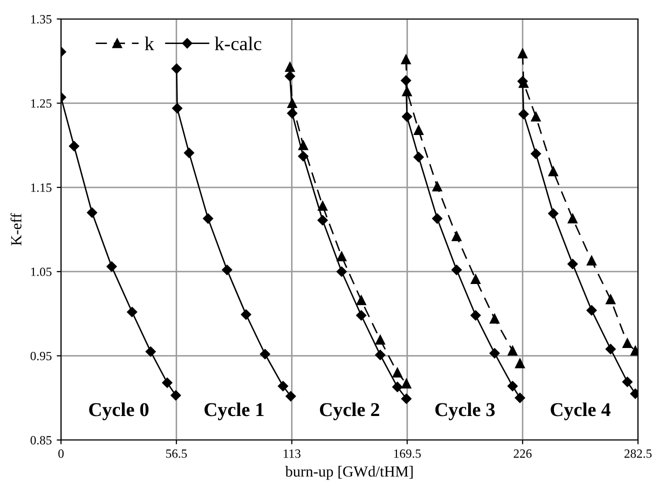 The image size is (656, 485). What do you see at coordinates (523, 453) in the screenshot?
I see `x-tick-label: 226` at bounding box center [523, 453].